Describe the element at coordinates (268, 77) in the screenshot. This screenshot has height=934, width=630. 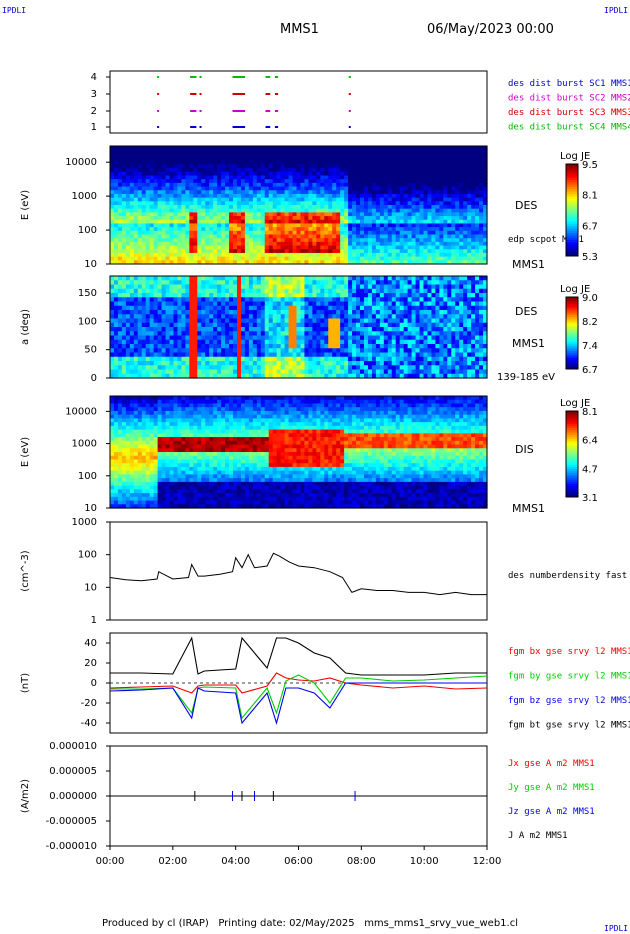
I see `burst-mark` at that location.